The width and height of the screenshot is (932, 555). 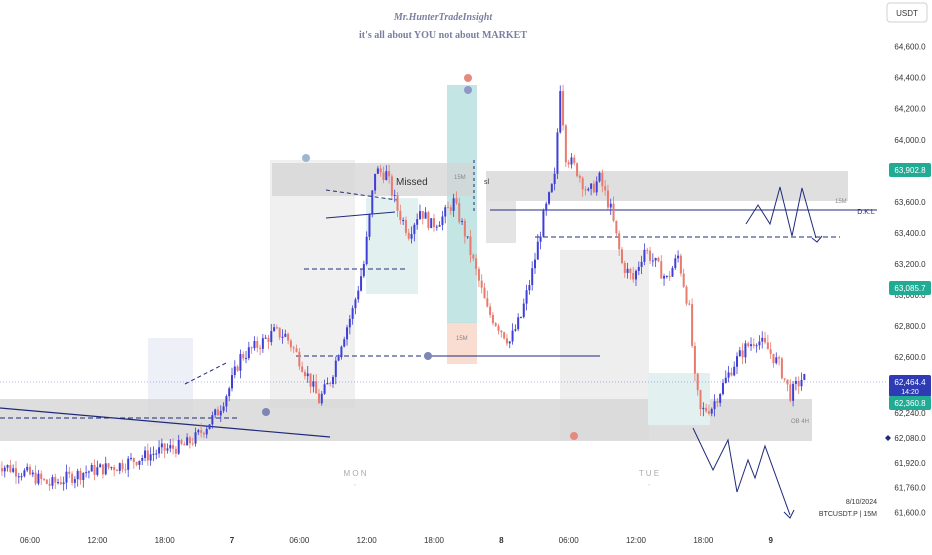 I want to click on dkl-label: D.K.L, so click(x=866, y=212).